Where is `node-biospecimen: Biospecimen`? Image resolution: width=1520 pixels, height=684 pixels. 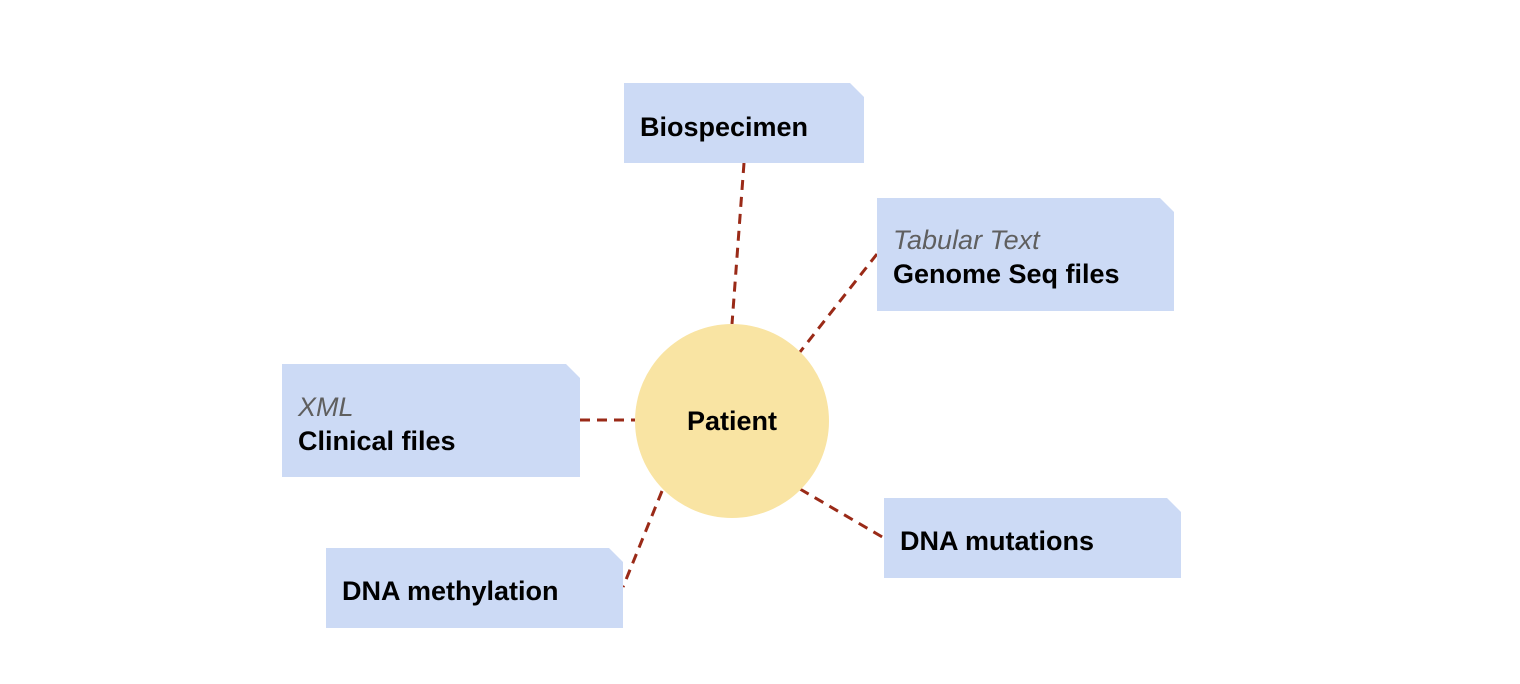 node-biospecimen: Biospecimen is located at coordinates (744, 123).